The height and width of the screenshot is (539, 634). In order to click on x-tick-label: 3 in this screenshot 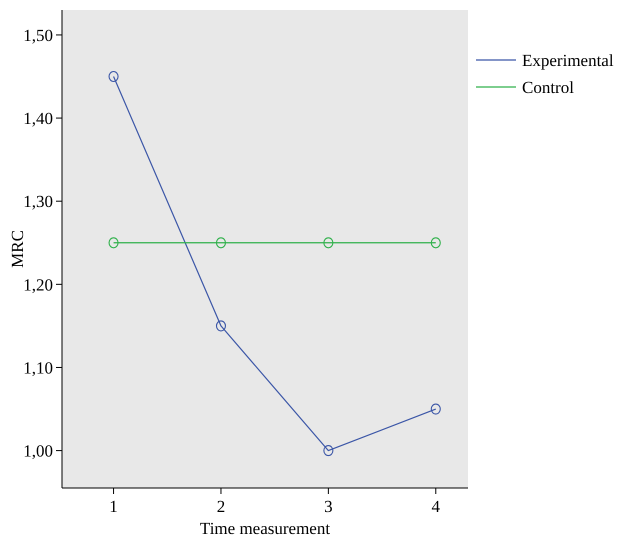, I will do `click(328, 506)`.